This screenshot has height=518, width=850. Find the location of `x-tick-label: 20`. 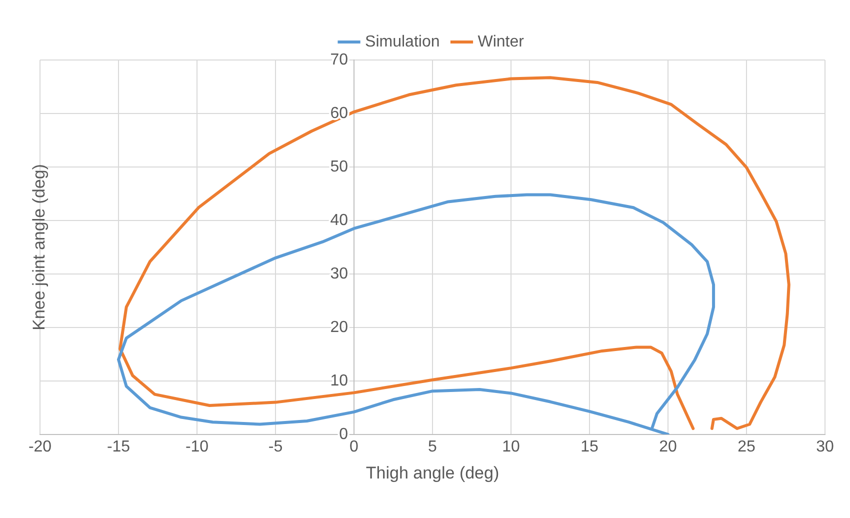

x-tick-label: 20 is located at coordinates (668, 447).